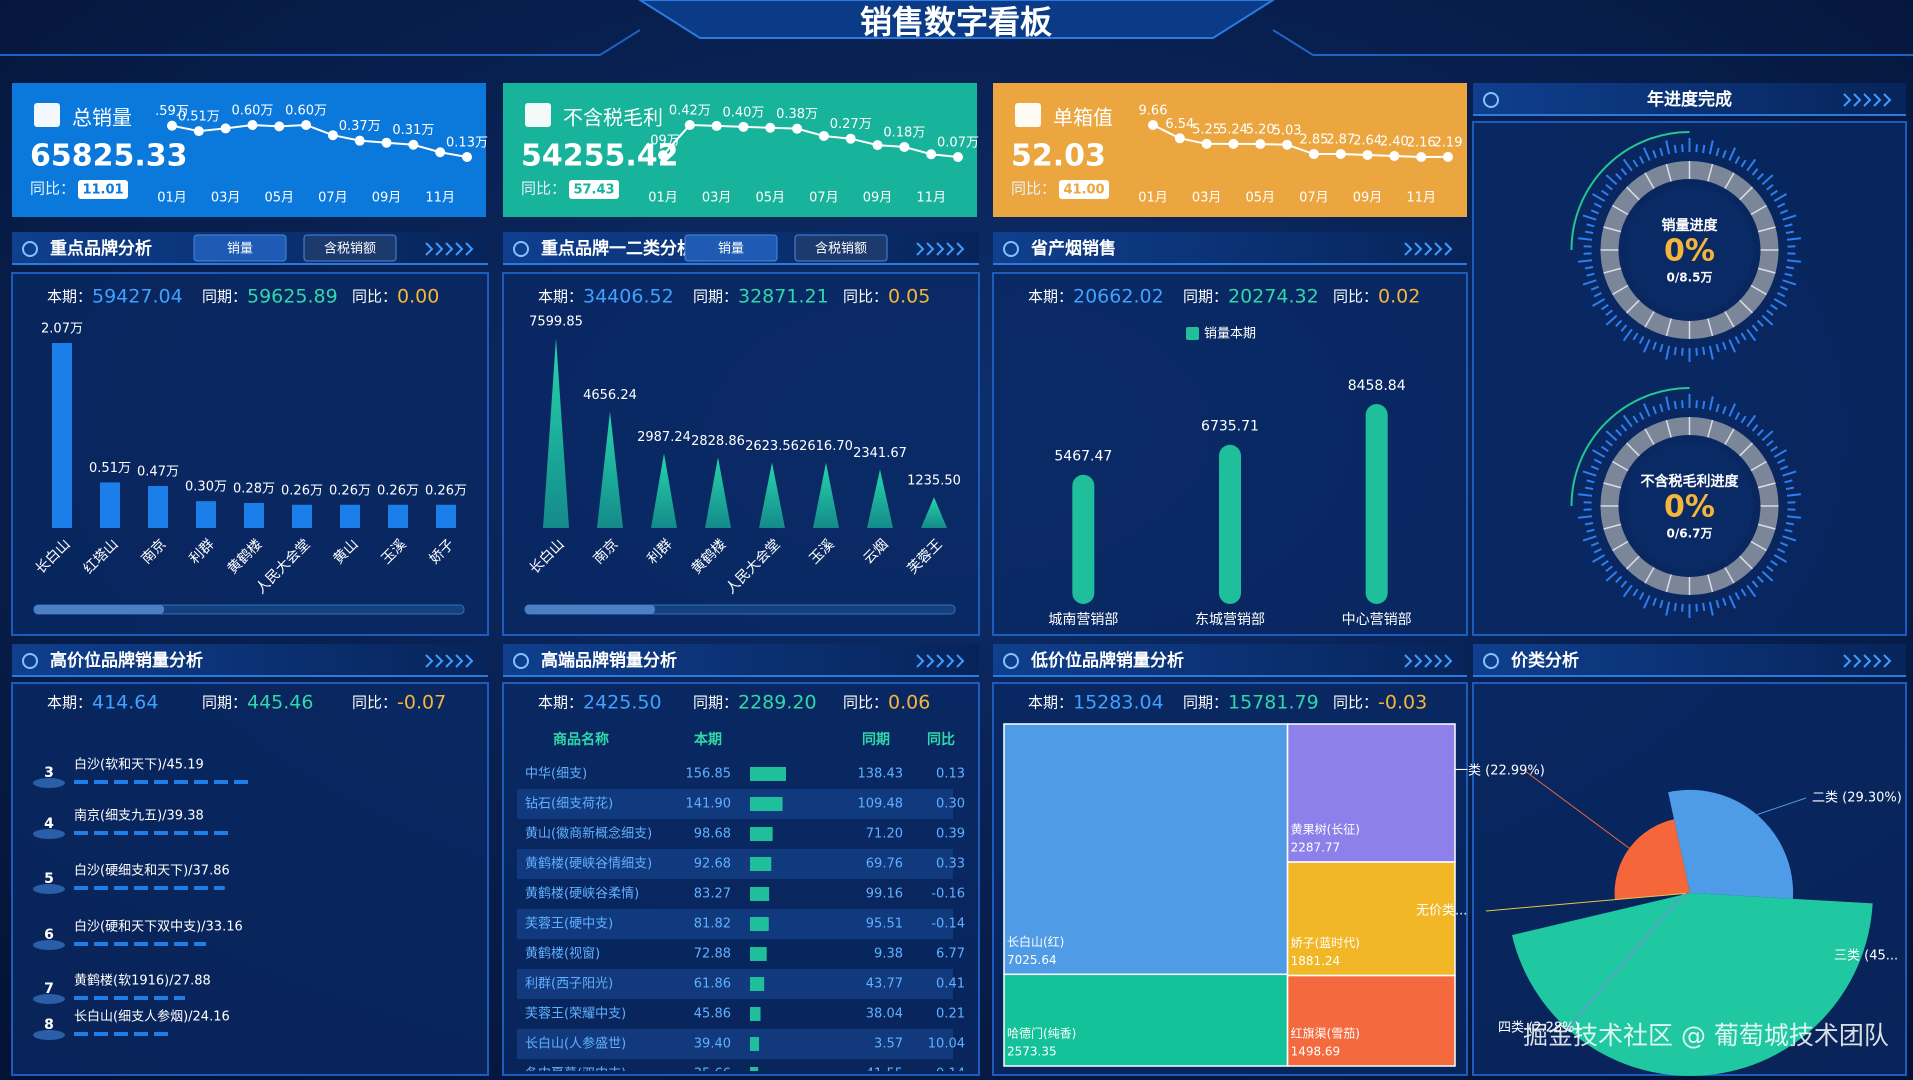 This screenshot has width=1913, height=1080. Describe the element at coordinates (556, 774) in the screenshot. I see `table-cell: 中华(细支)` at that location.